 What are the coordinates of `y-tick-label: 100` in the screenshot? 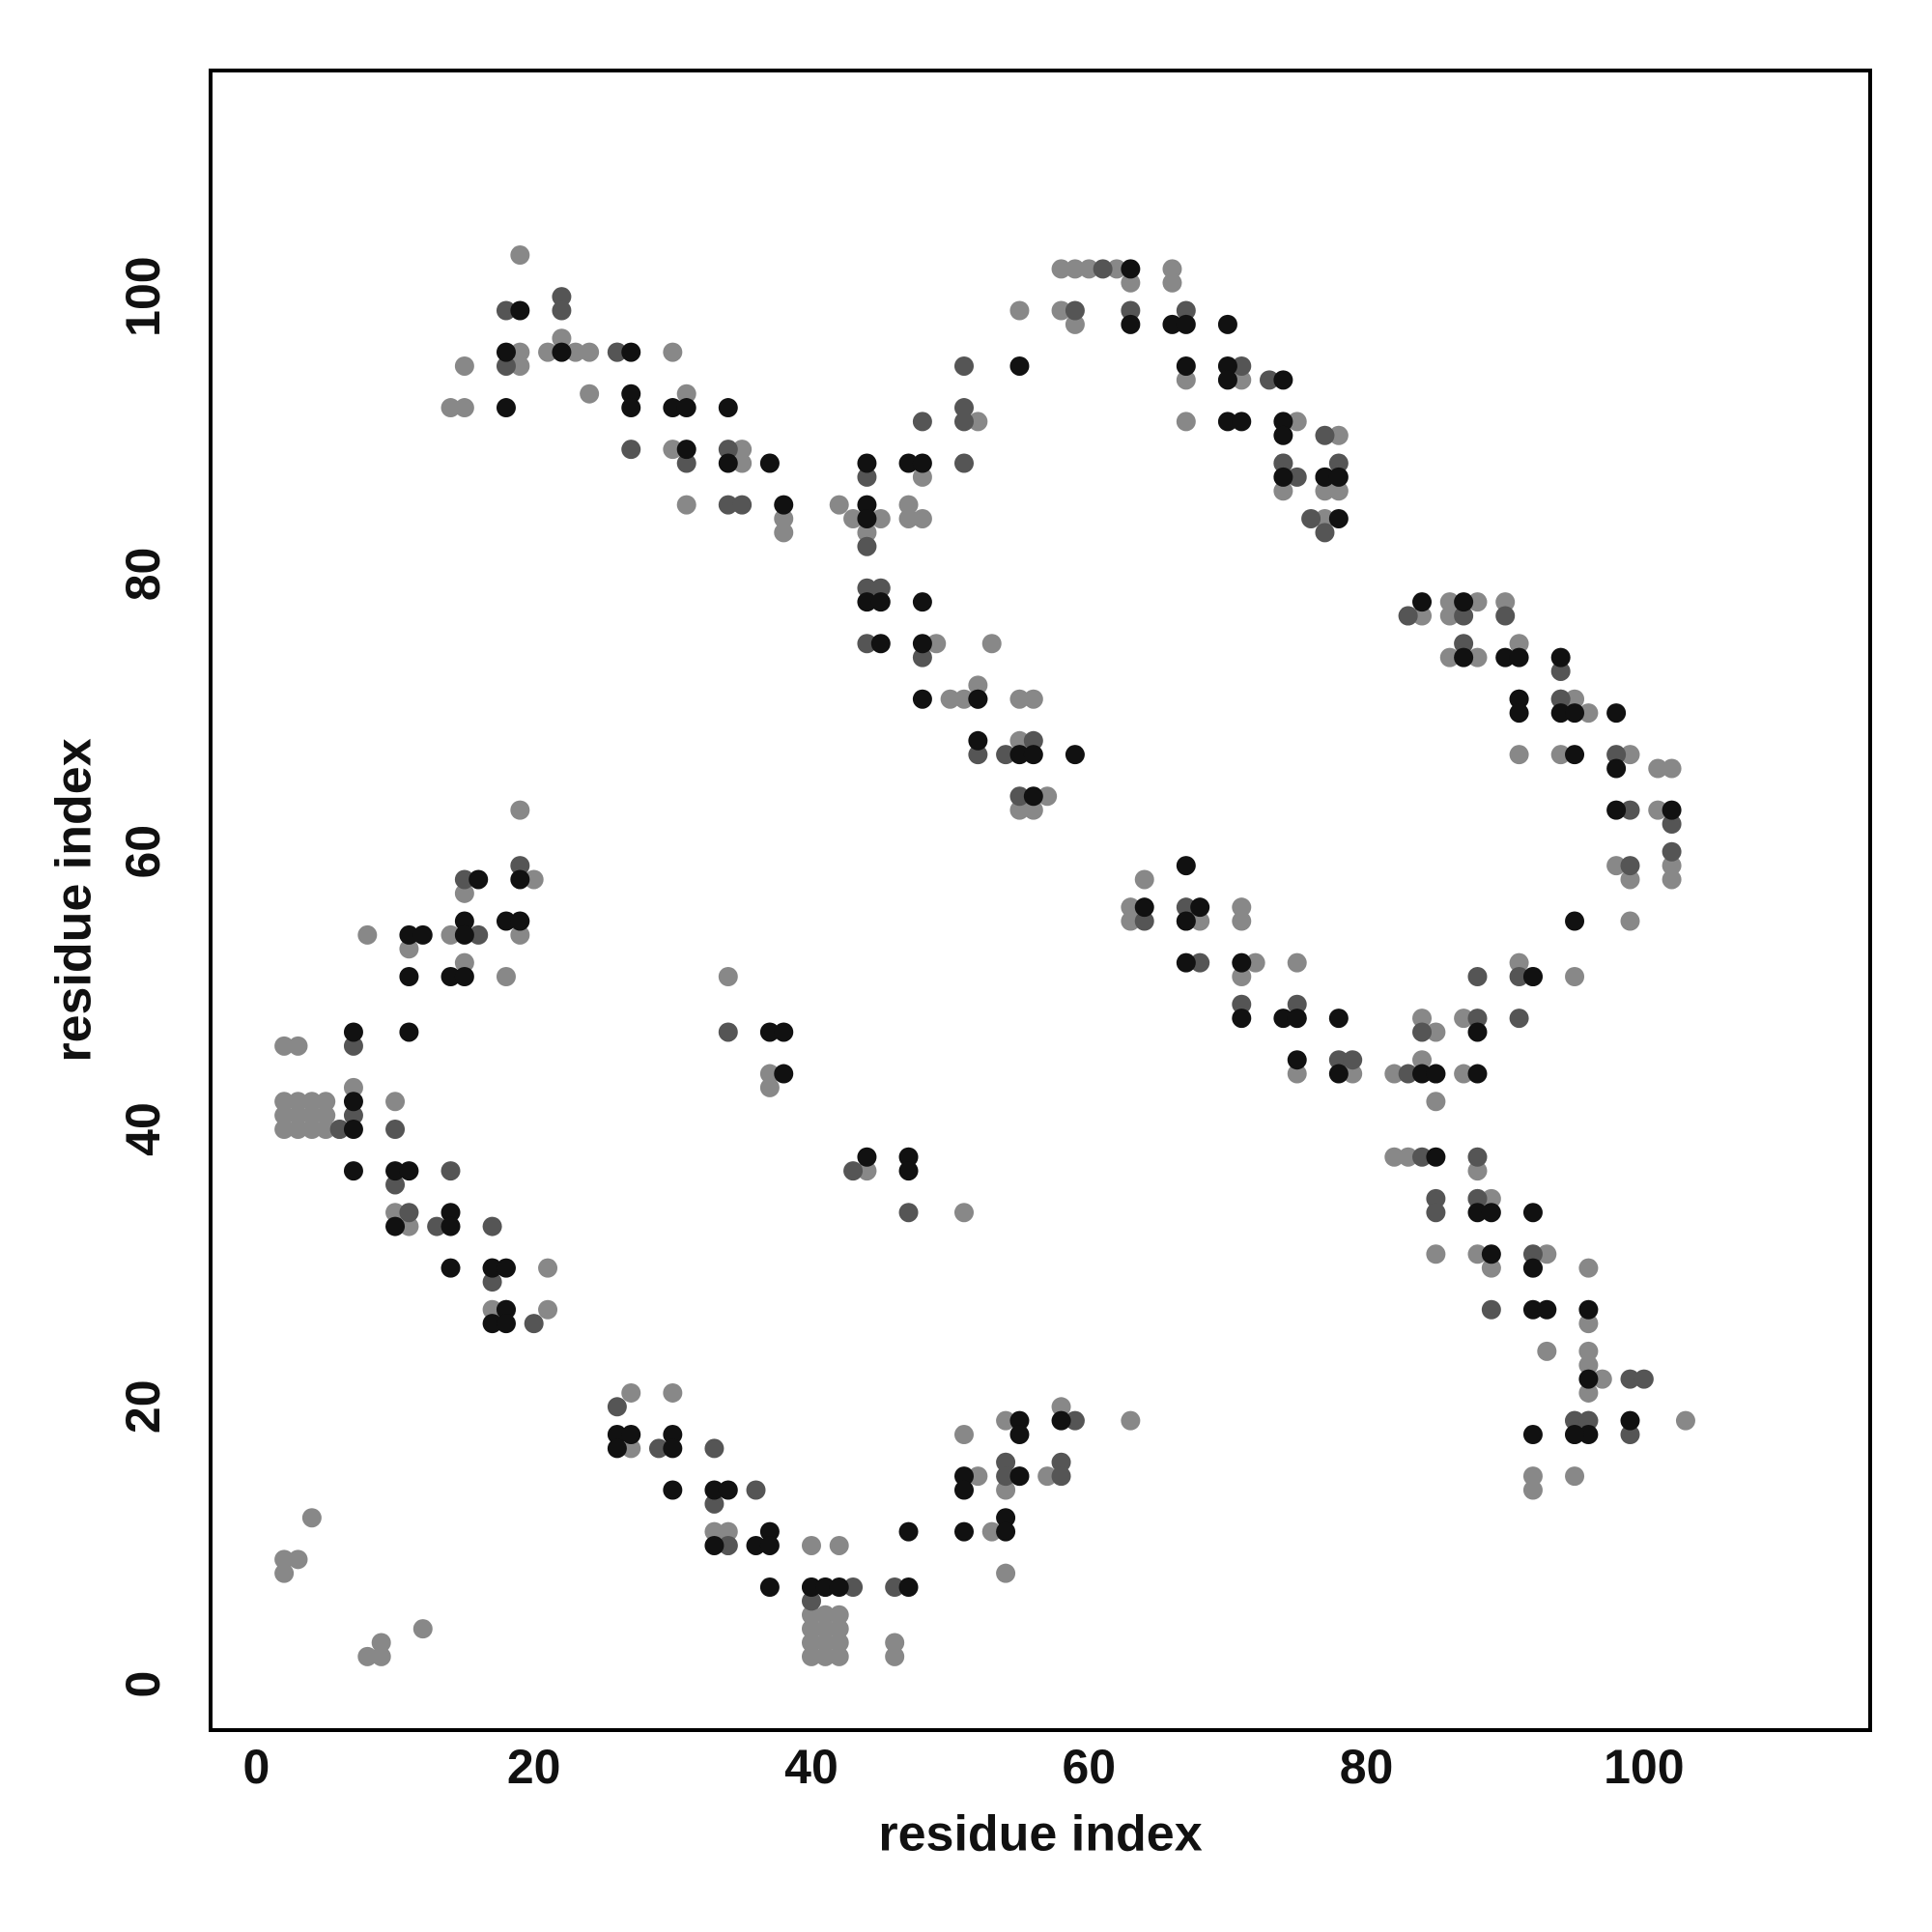 It's located at (143, 296).